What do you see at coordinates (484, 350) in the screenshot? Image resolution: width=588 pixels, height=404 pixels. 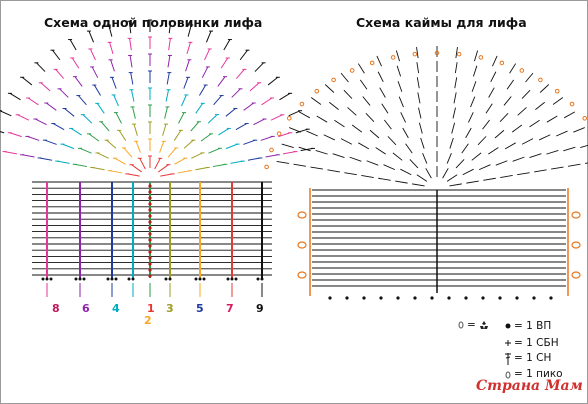 I see `legend-symbols` at bounding box center [484, 350].